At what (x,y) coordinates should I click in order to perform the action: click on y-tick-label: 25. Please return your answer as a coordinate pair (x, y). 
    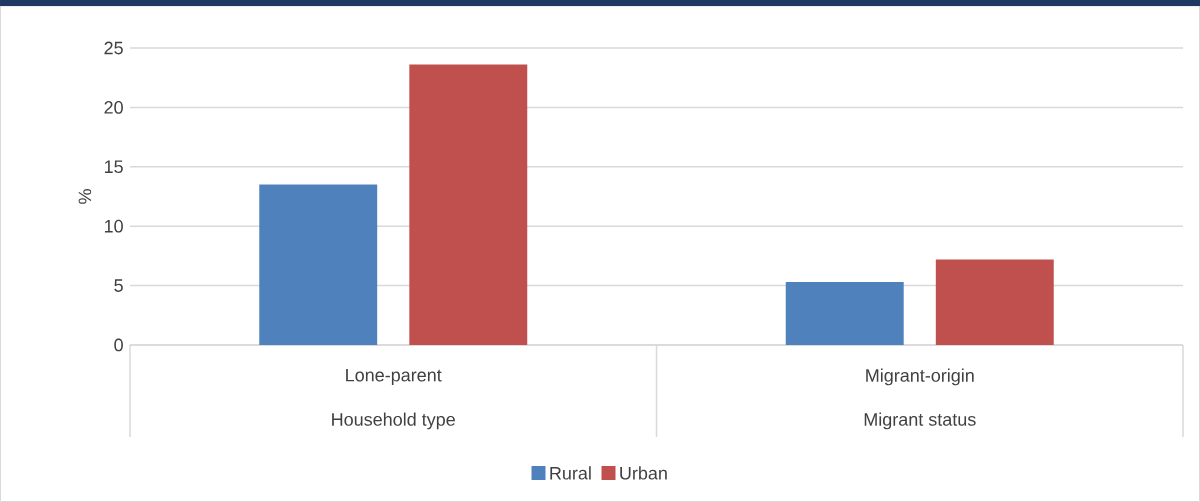
    Looking at the image, I should click on (113, 48).